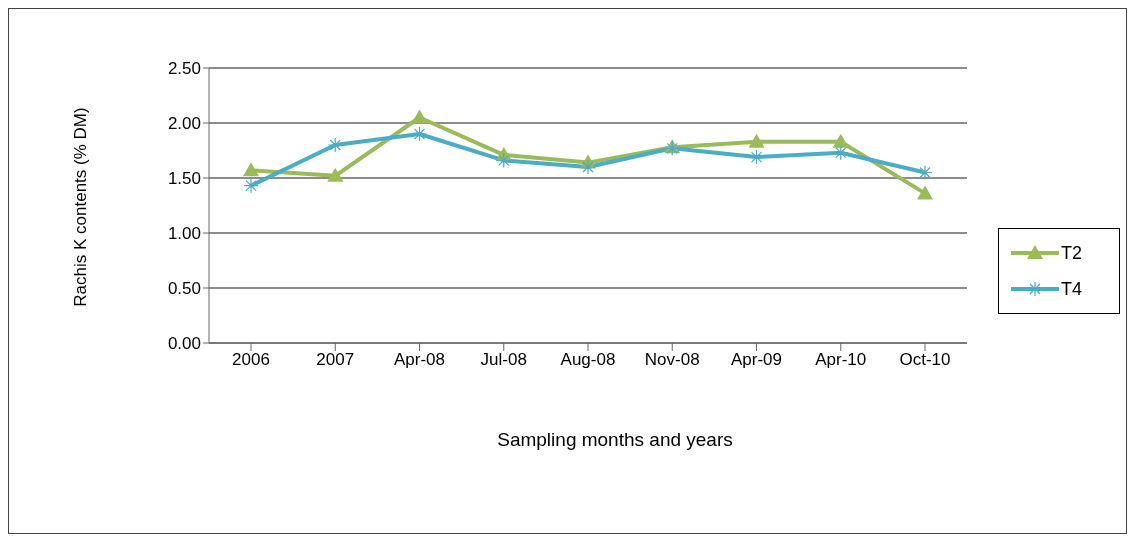  I want to click on x-tick-label: 2007, so click(335, 360).